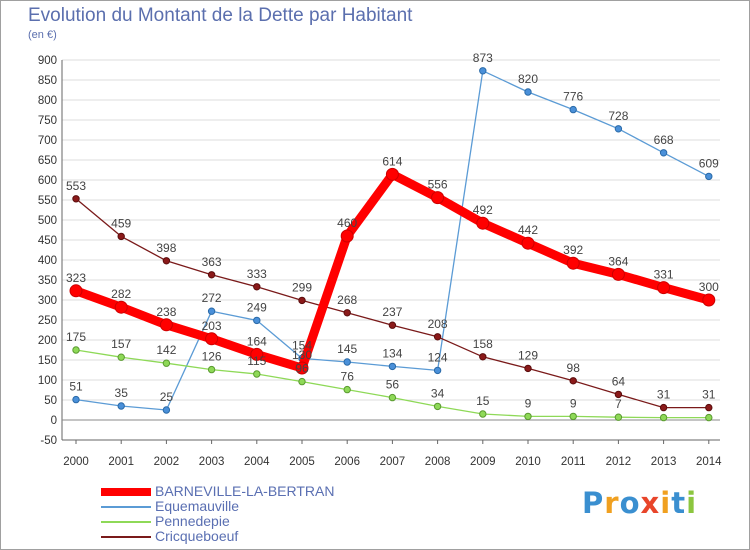  What do you see at coordinates (212, 357) in the screenshot?
I see `data-label: 126` at bounding box center [212, 357].